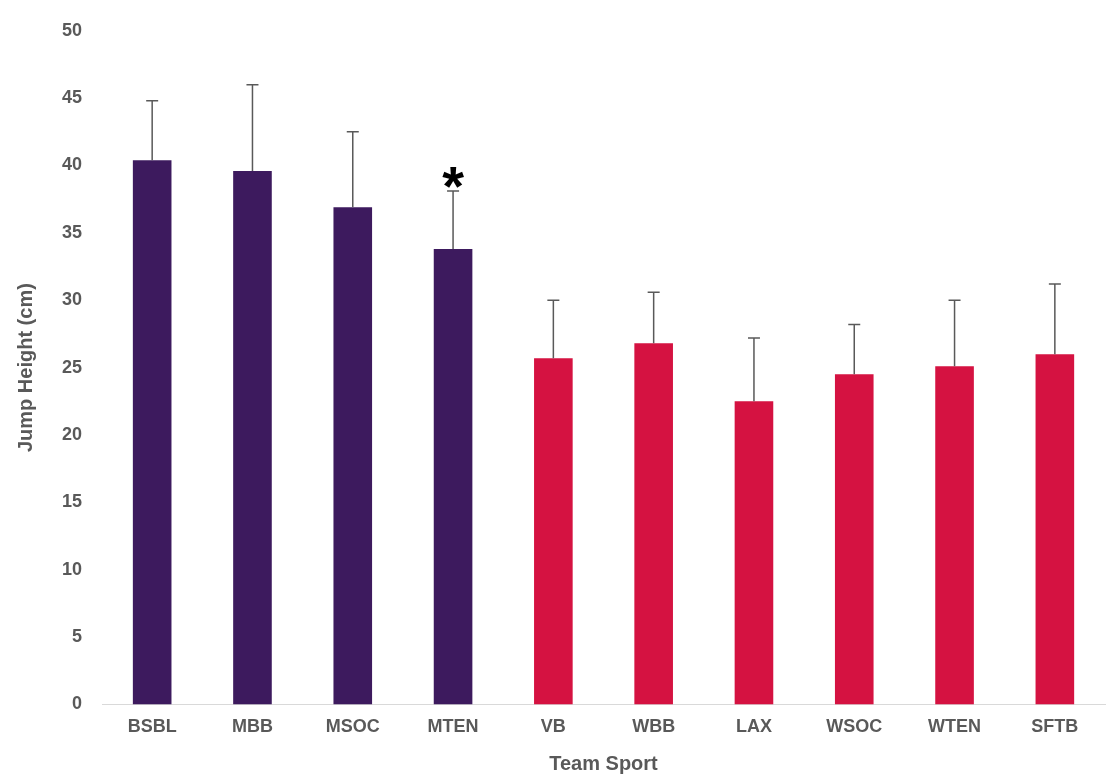  Describe the element at coordinates (654, 726) in the screenshot. I see `x-tick-label: WBB` at that location.